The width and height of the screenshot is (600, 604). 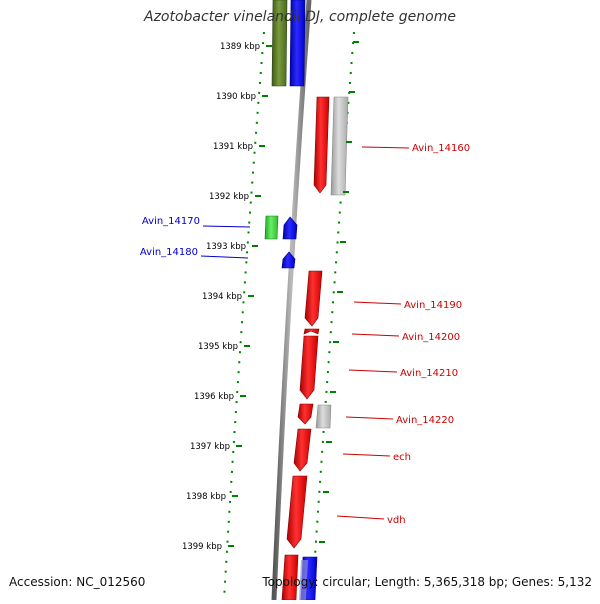 What do you see at coordinates (202, 547) in the screenshot?
I see `tick-label: 1399 kbp` at bounding box center [202, 547].